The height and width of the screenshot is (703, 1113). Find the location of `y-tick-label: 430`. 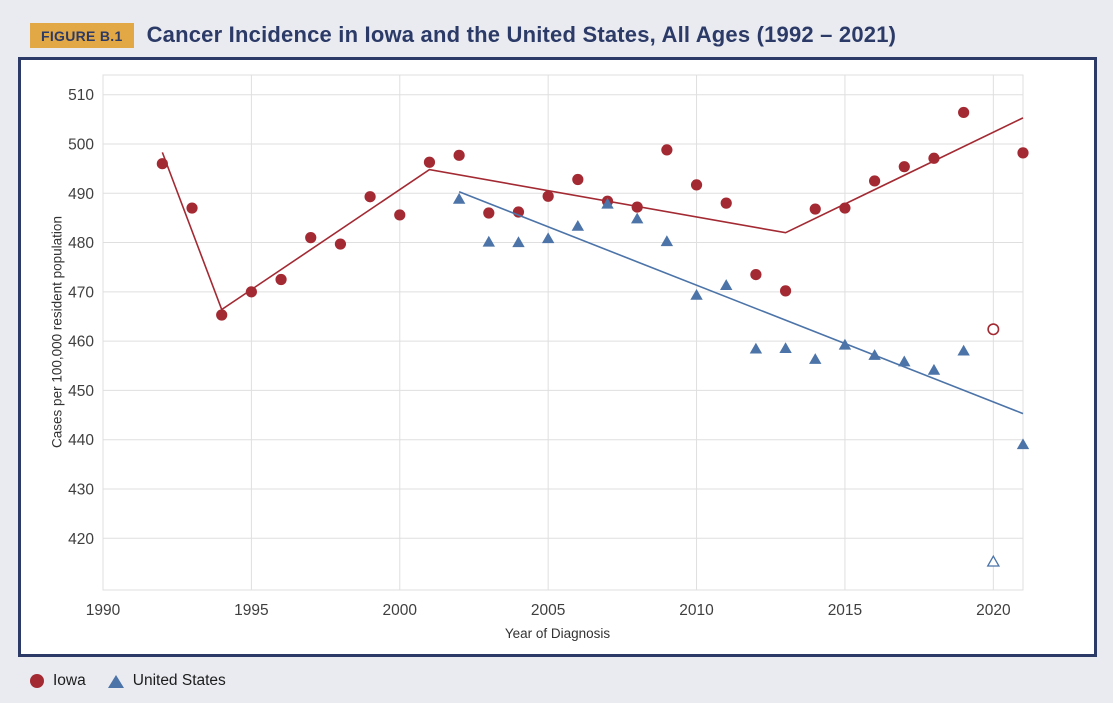

y-tick-label: 430 is located at coordinates (81, 489).